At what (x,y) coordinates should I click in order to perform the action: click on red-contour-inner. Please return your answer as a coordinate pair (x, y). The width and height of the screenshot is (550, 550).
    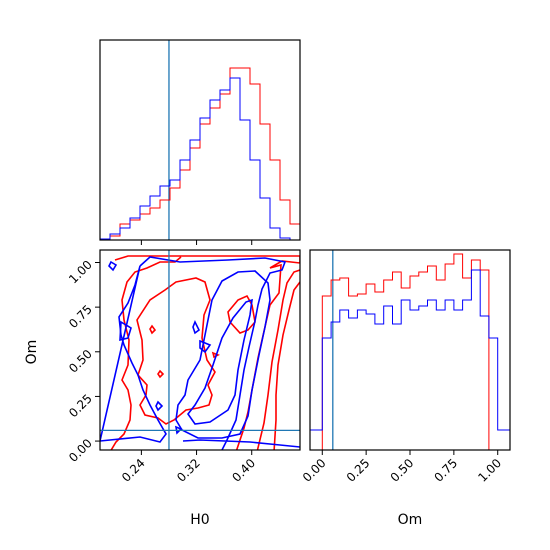
    Looking at the image, I should click on (286, 365).